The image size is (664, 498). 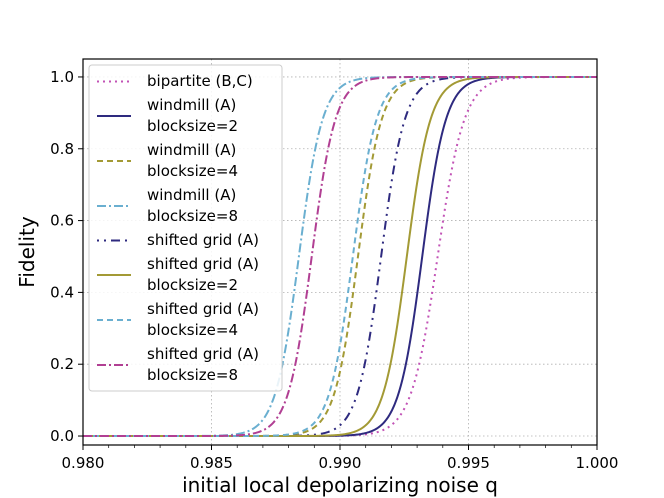 What do you see at coordinates (62, 149) in the screenshot?
I see `y-tick-label: 0.8` at bounding box center [62, 149].